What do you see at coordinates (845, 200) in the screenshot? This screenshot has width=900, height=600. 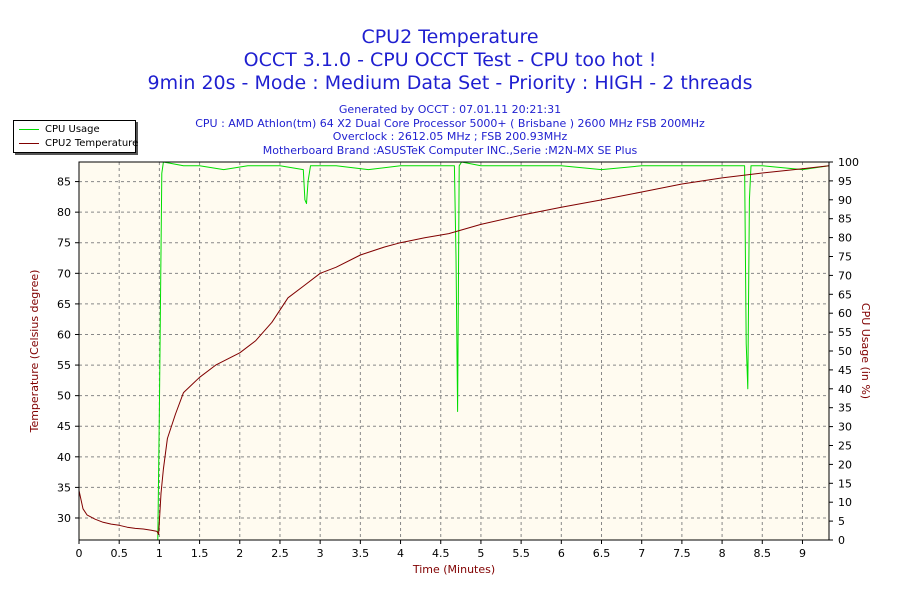 I see `y-right-tick-label: 90` at bounding box center [845, 200].